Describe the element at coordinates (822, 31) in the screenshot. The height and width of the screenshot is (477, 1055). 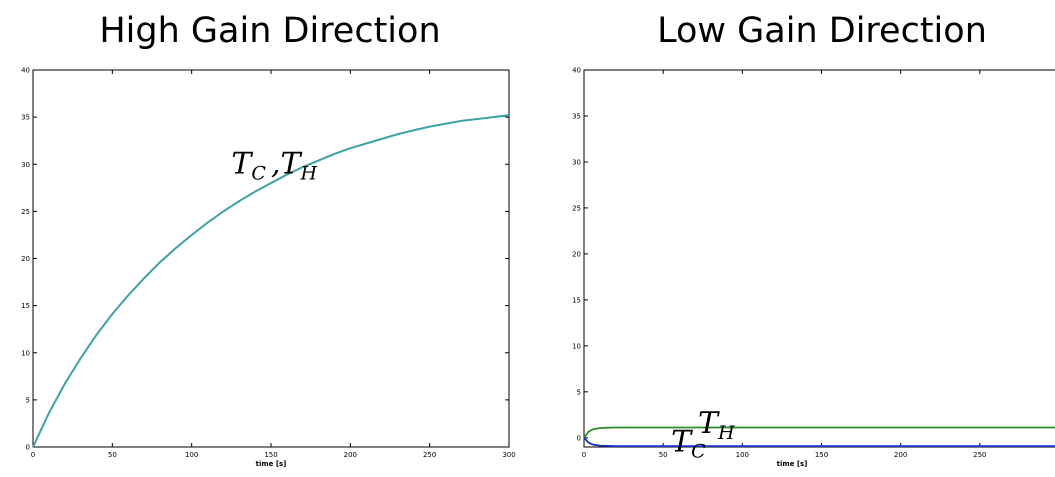
I see `chart-title-right: Low Gain Direction` at that location.